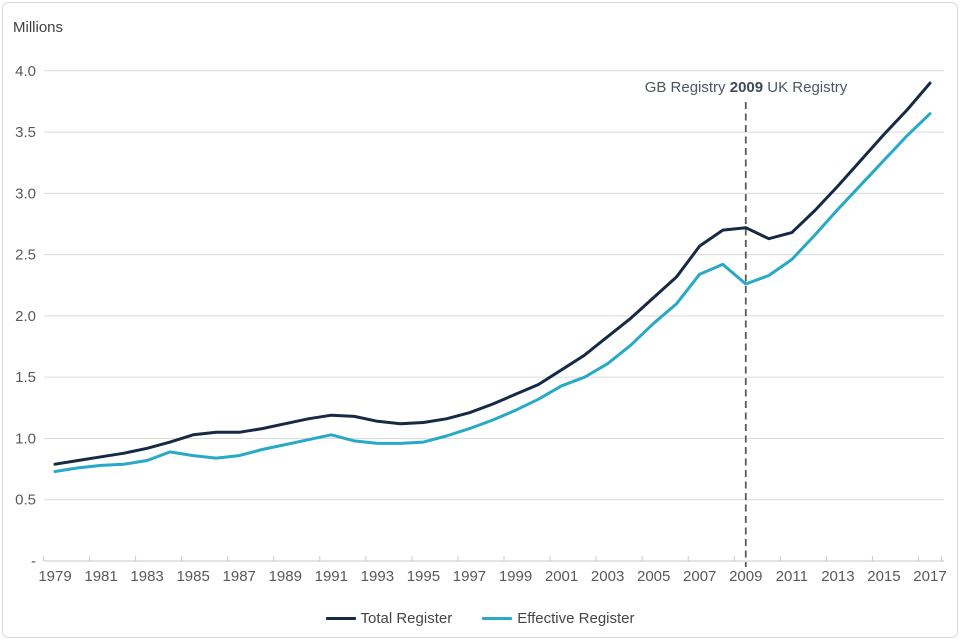 The image size is (960, 640). What do you see at coordinates (285, 576) in the screenshot?
I see `x-axis-tick-label: 1989` at bounding box center [285, 576].